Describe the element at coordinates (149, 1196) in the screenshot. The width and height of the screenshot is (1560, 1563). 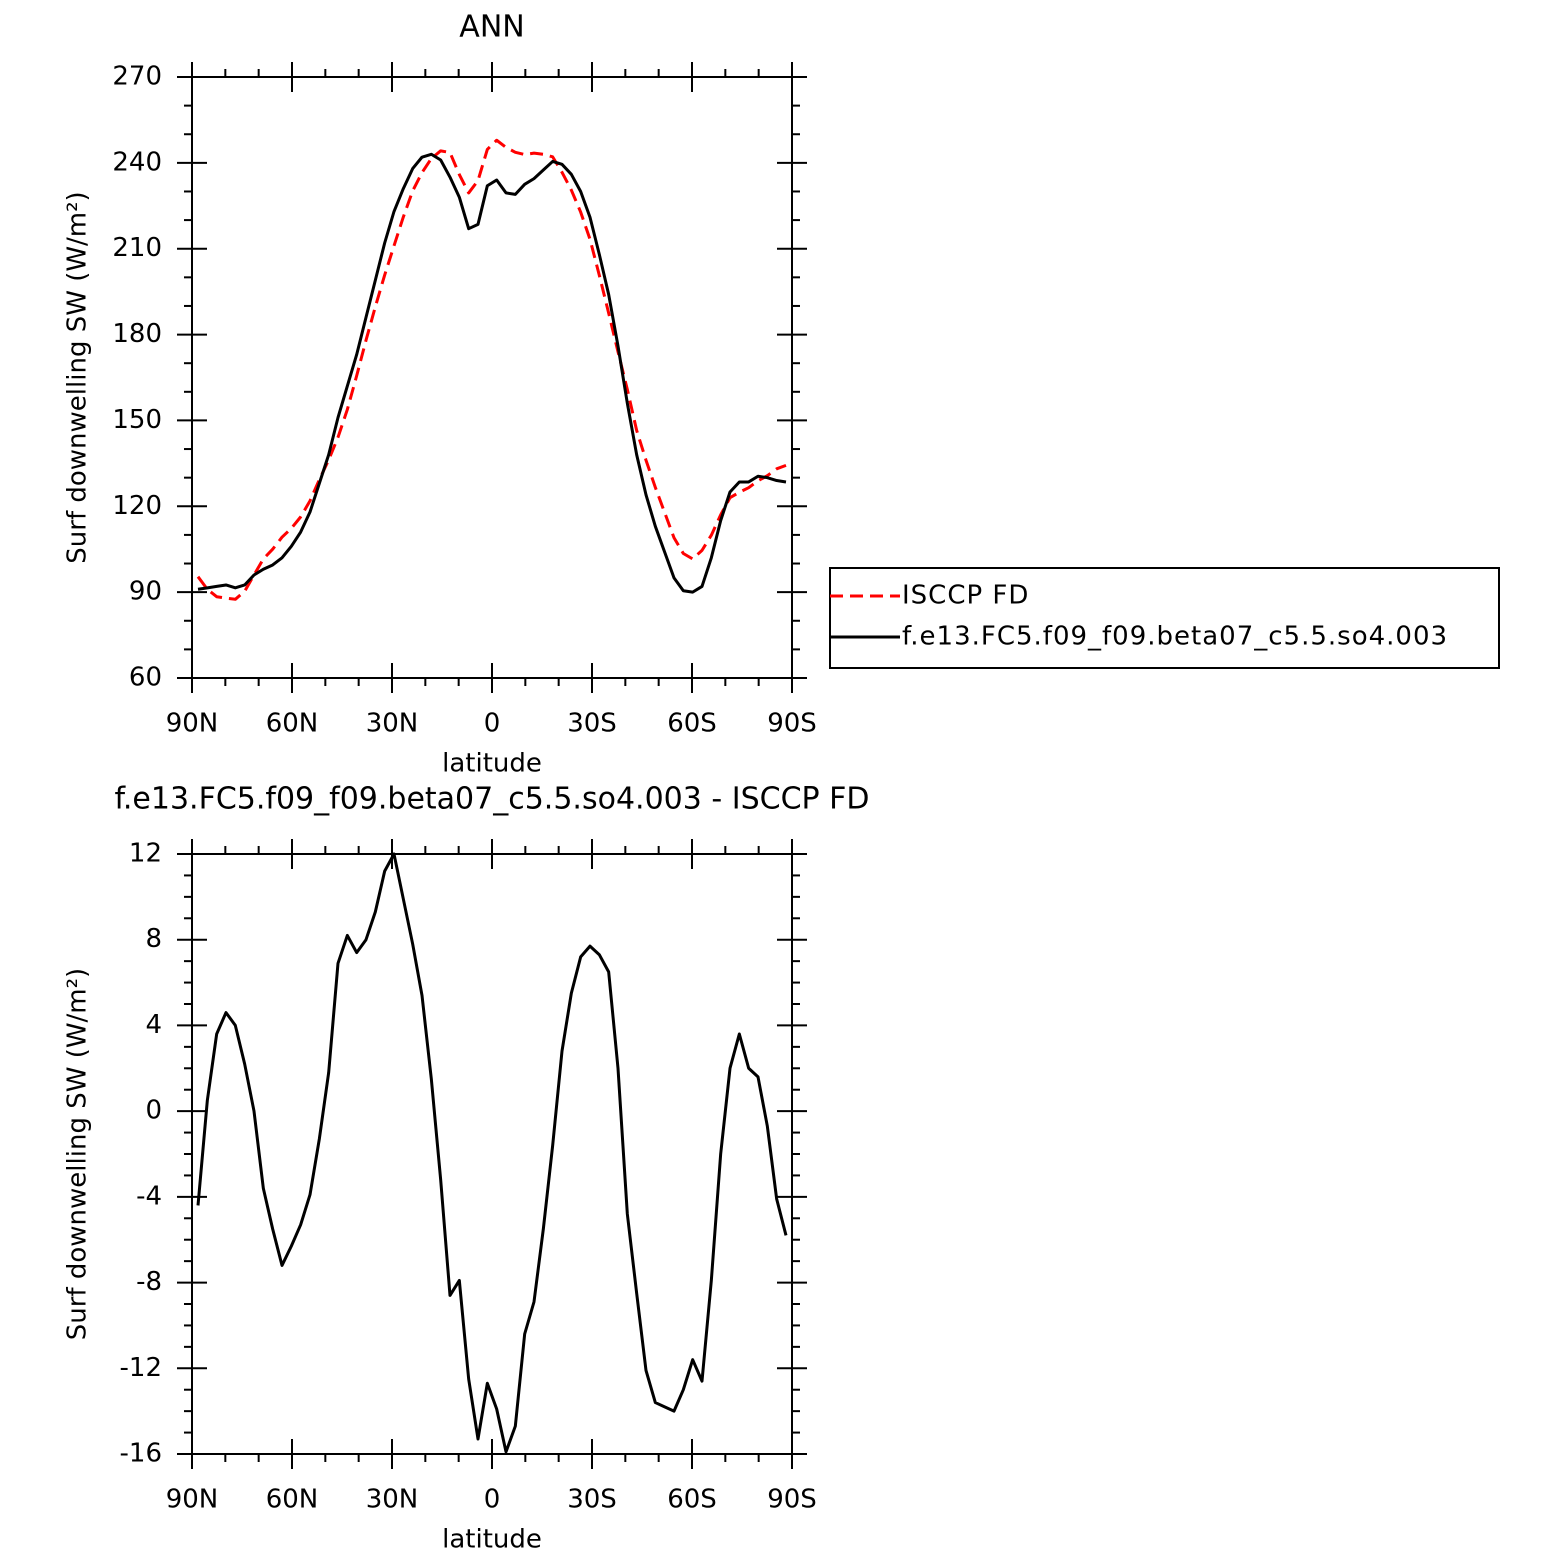
I see `y-tick-label: -4` at that location.